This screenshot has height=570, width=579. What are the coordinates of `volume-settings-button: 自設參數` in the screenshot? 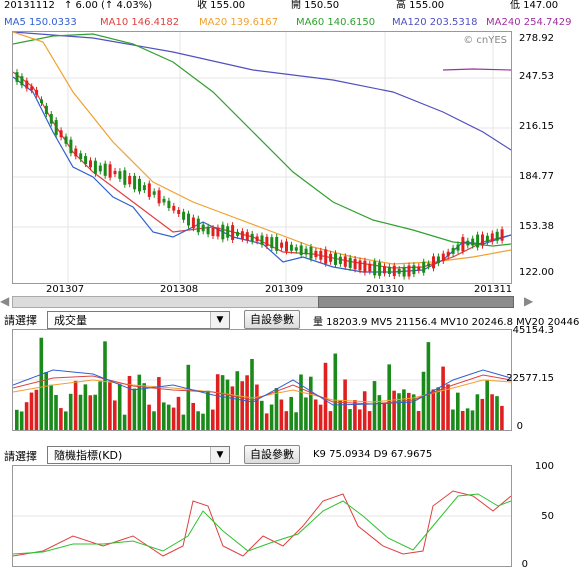 It's located at (272, 319).